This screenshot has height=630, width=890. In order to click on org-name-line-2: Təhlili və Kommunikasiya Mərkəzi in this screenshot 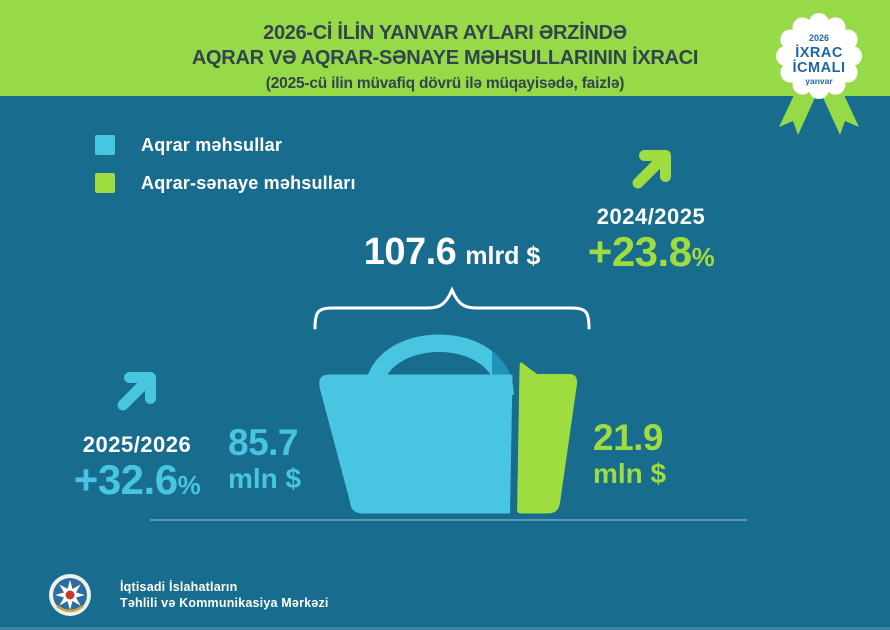, I will do `click(224, 603)`.